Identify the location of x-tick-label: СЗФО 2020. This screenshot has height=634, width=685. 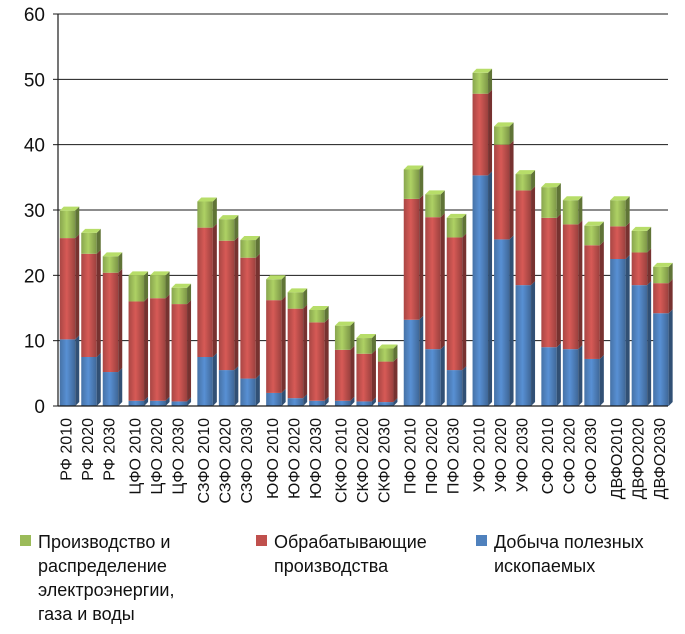
(226, 461).